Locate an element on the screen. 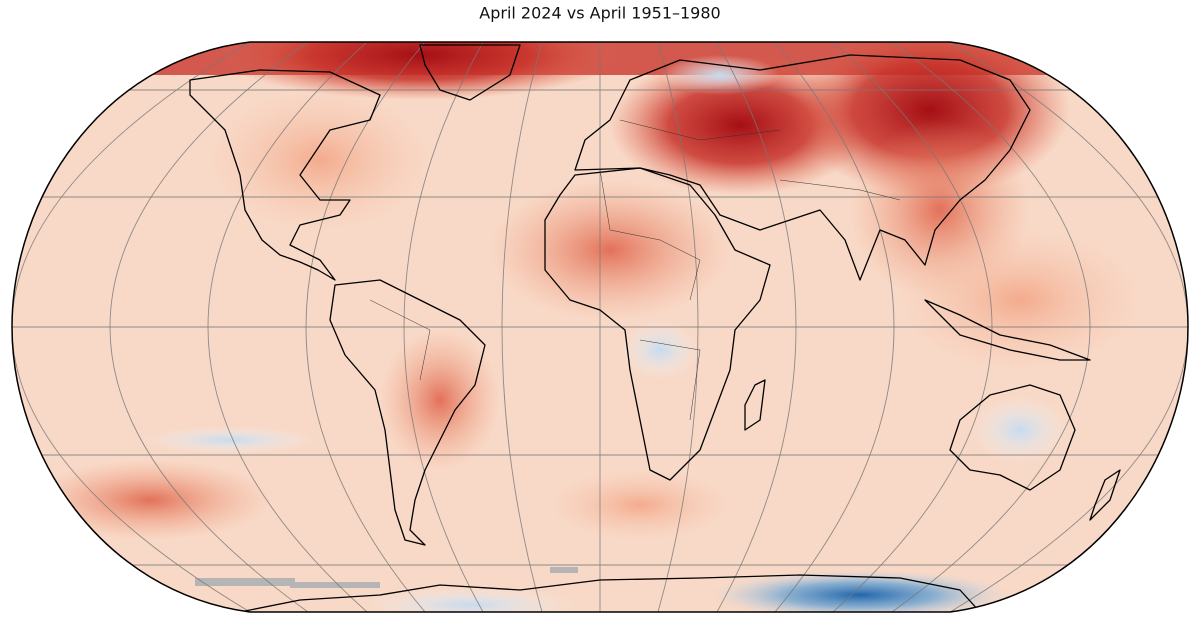  africa is located at coordinates (657, 324).